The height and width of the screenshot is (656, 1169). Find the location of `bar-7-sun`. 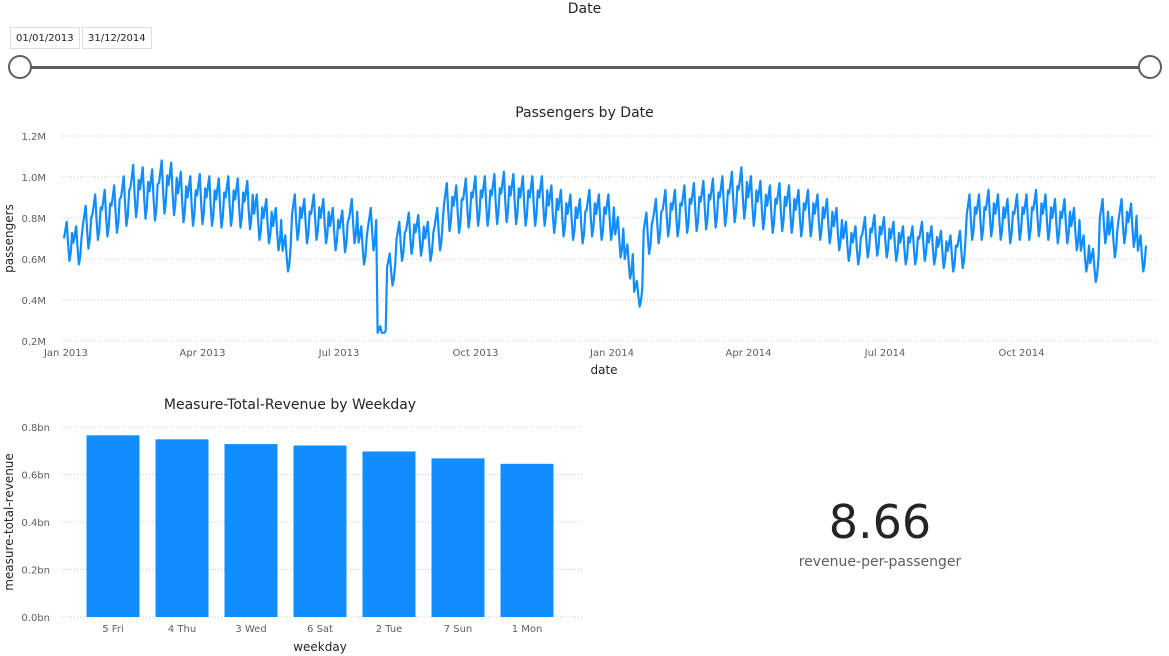

bar-7-sun is located at coordinates (458, 537).